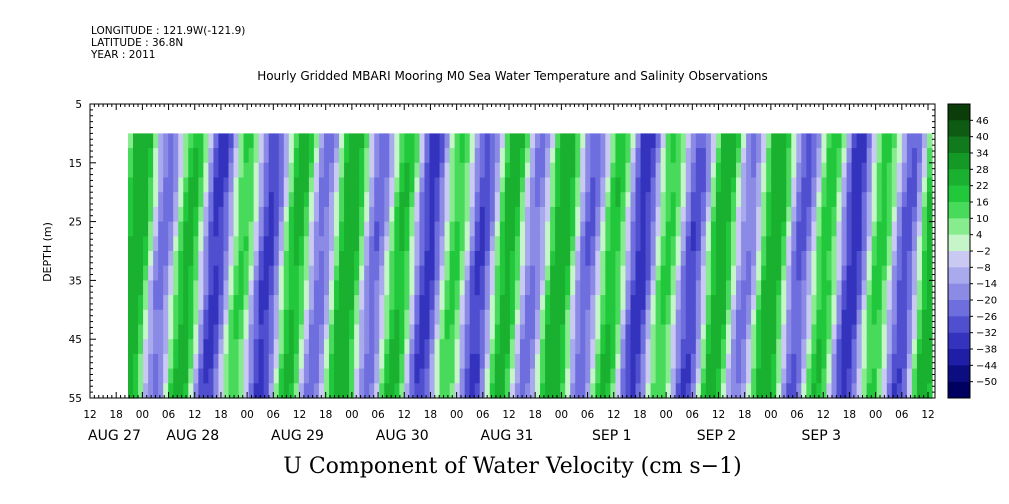  Describe the element at coordinates (959, 373) in the screenshot. I see `colorbar-swatch` at that location.